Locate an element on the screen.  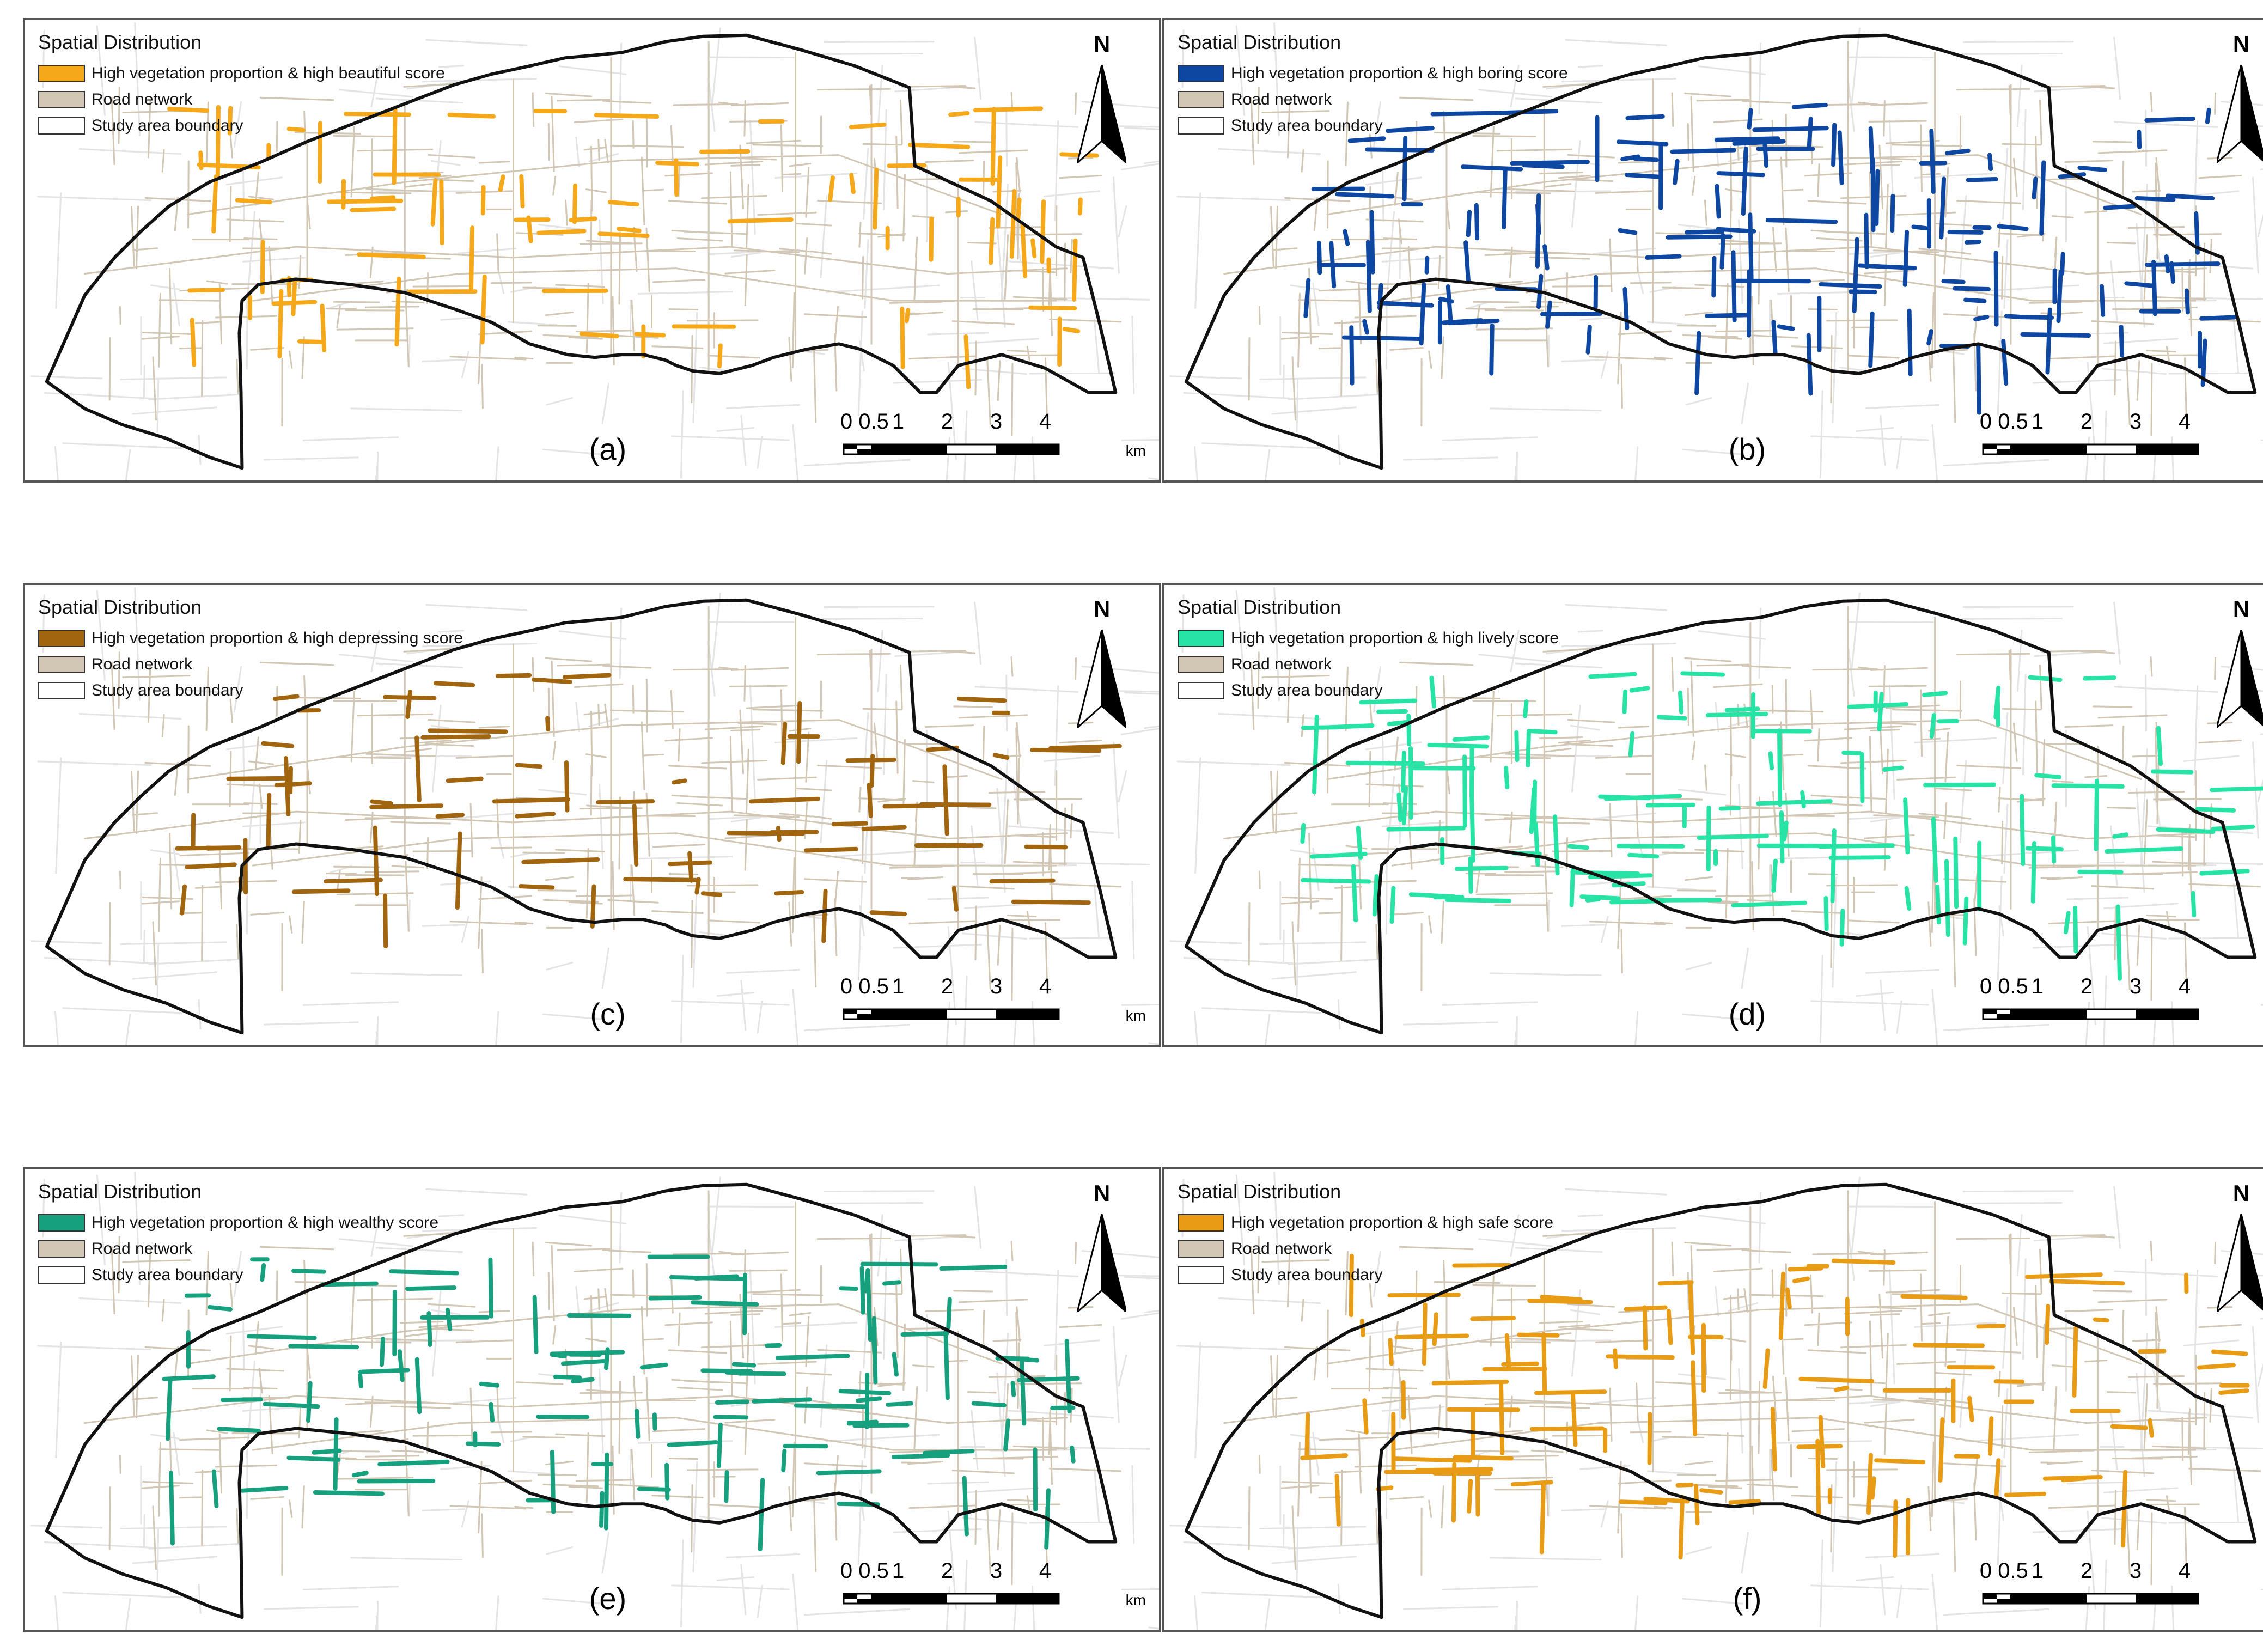
north-label: N is located at coordinates (2241, 608).